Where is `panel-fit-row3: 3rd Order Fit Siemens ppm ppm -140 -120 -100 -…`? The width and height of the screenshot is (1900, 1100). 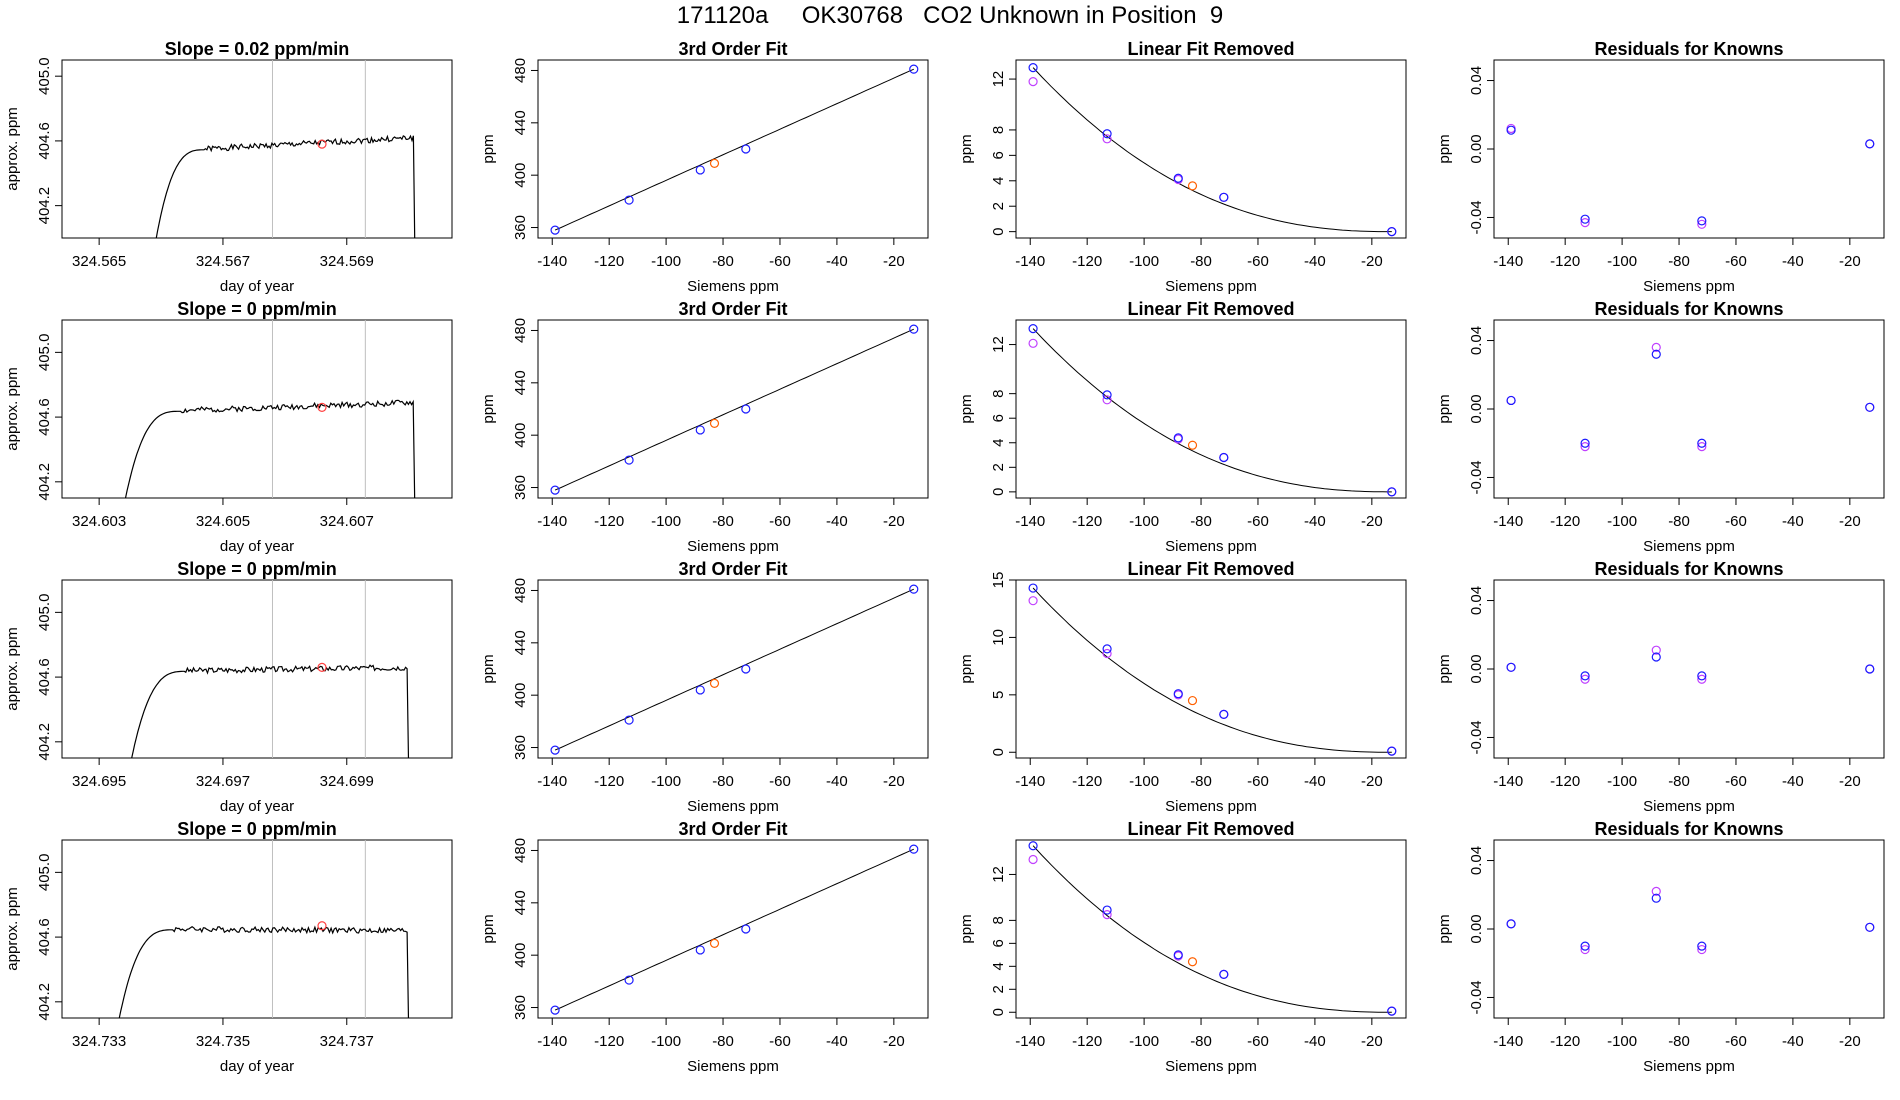 panel-fit-row3: 3rd Order Fit Siemens ppm ppm -140 -120 -100 -… is located at coordinates (704, 687).